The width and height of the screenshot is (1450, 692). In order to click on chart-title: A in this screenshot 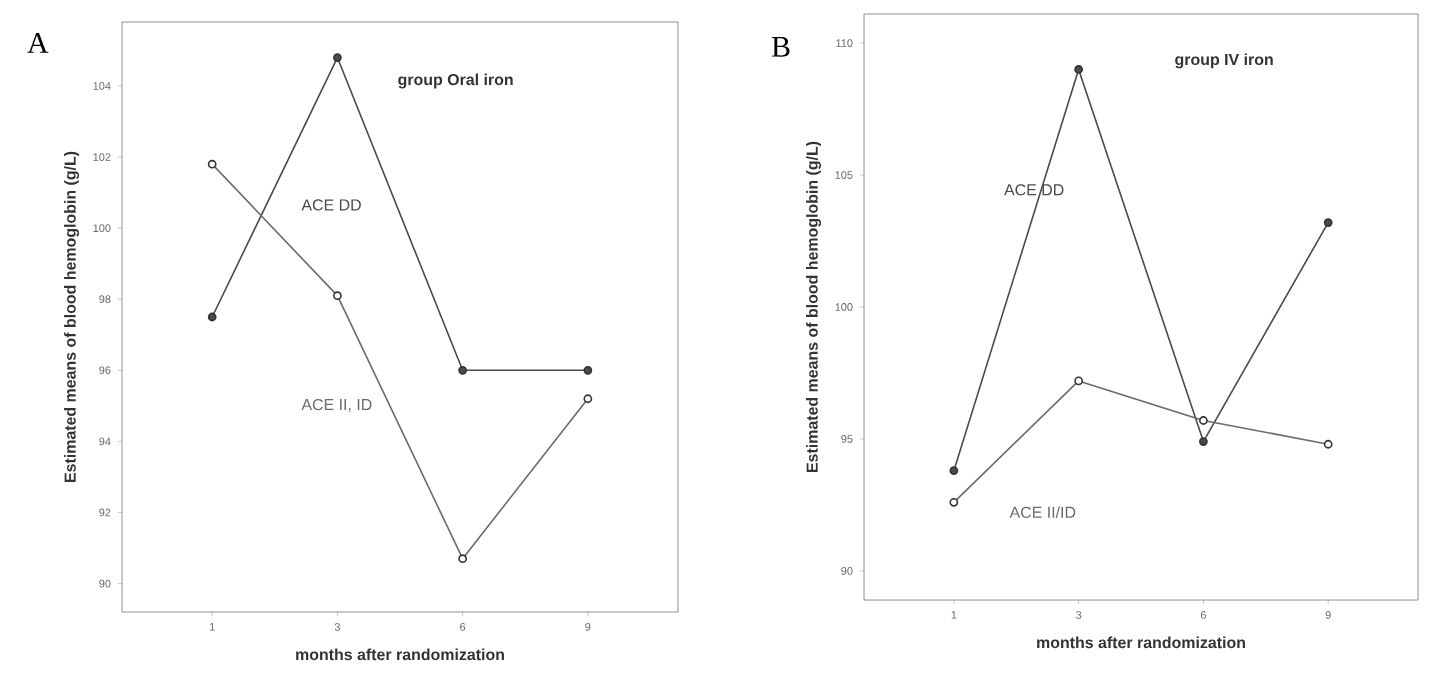, I will do `click(38, 43)`.